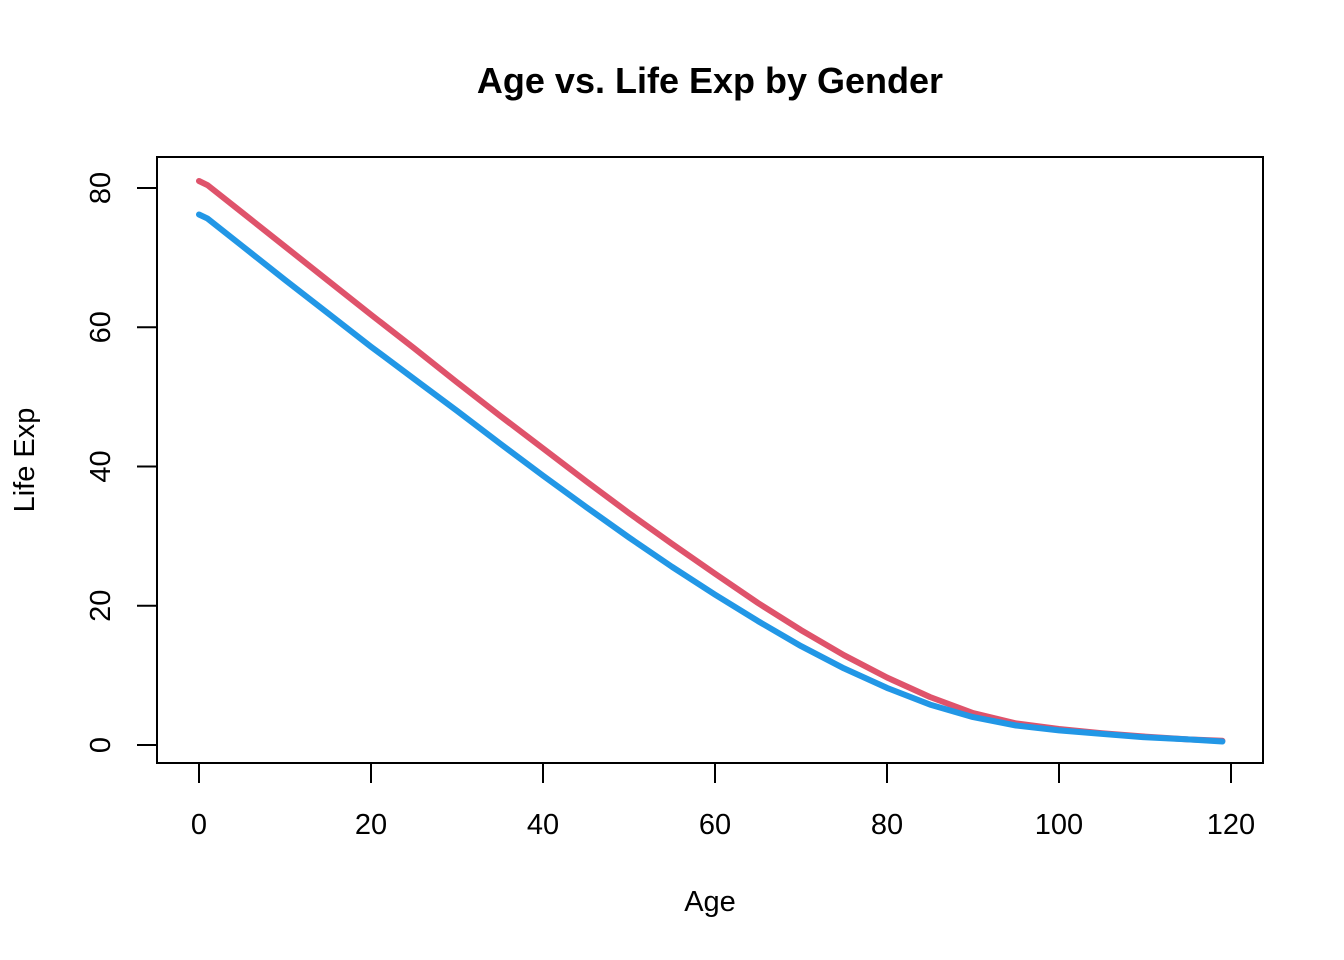 The height and width of the screenshot is (960, 1344). Describe the element at coordinates (715, 825) in the screenshot. I see `x-tick-label: 60` at that location.